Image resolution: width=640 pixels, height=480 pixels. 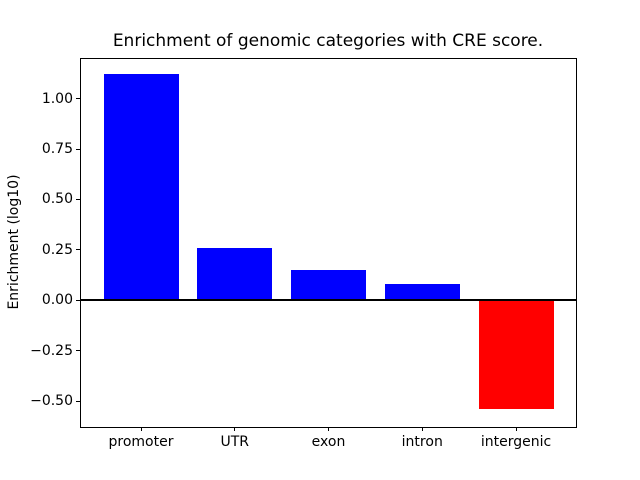 I want to click on bar-intergenic, so click(x=516, y=355).